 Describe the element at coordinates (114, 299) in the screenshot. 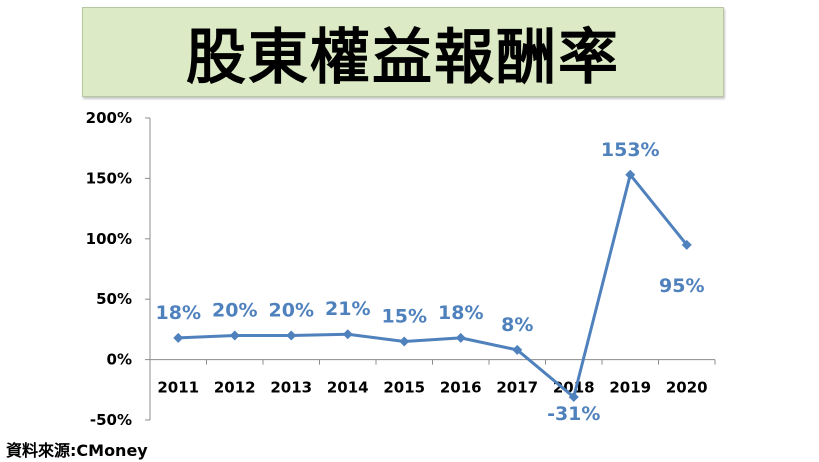

I see `y-tick-label: 50%` at that location.